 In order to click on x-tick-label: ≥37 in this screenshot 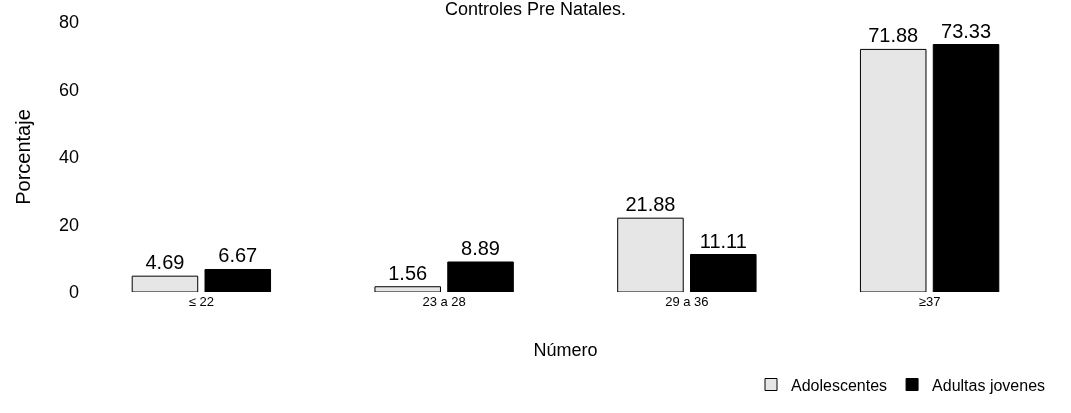, I will do `click(929, 301)`.